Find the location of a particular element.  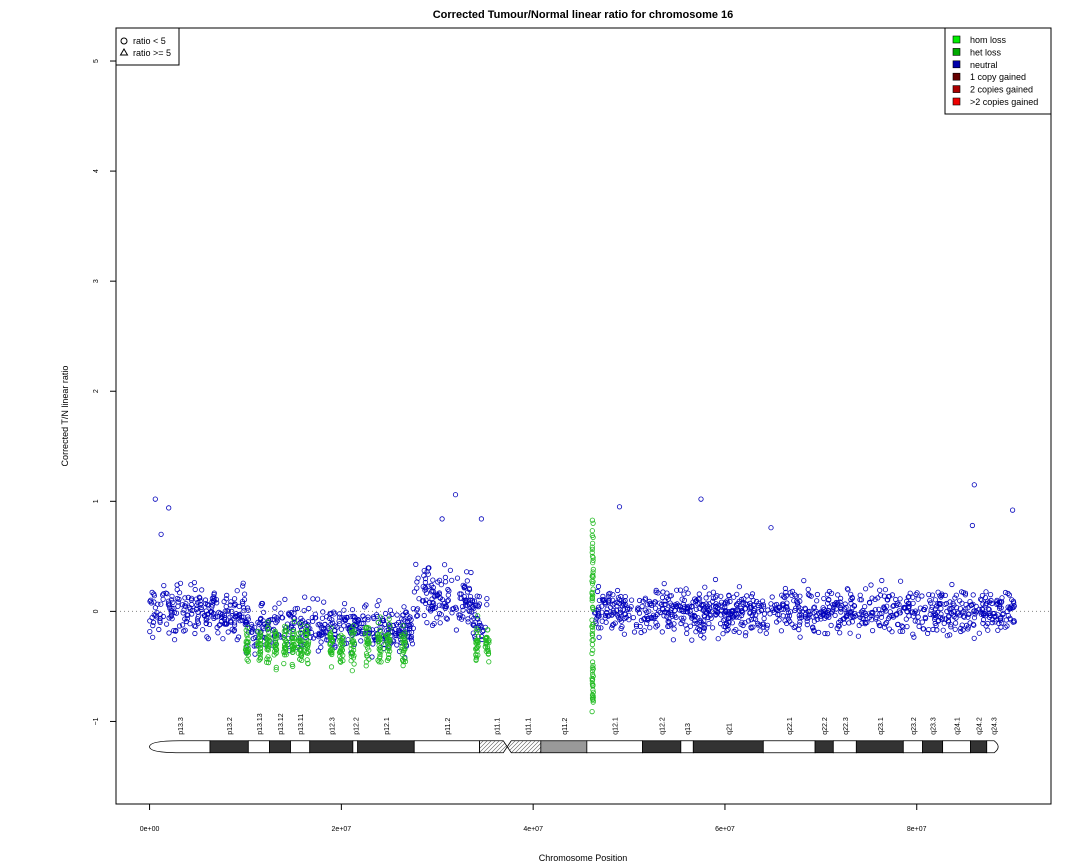

shape-legend-label-circle: ratio < 5 is located at coordinates (149, 41).